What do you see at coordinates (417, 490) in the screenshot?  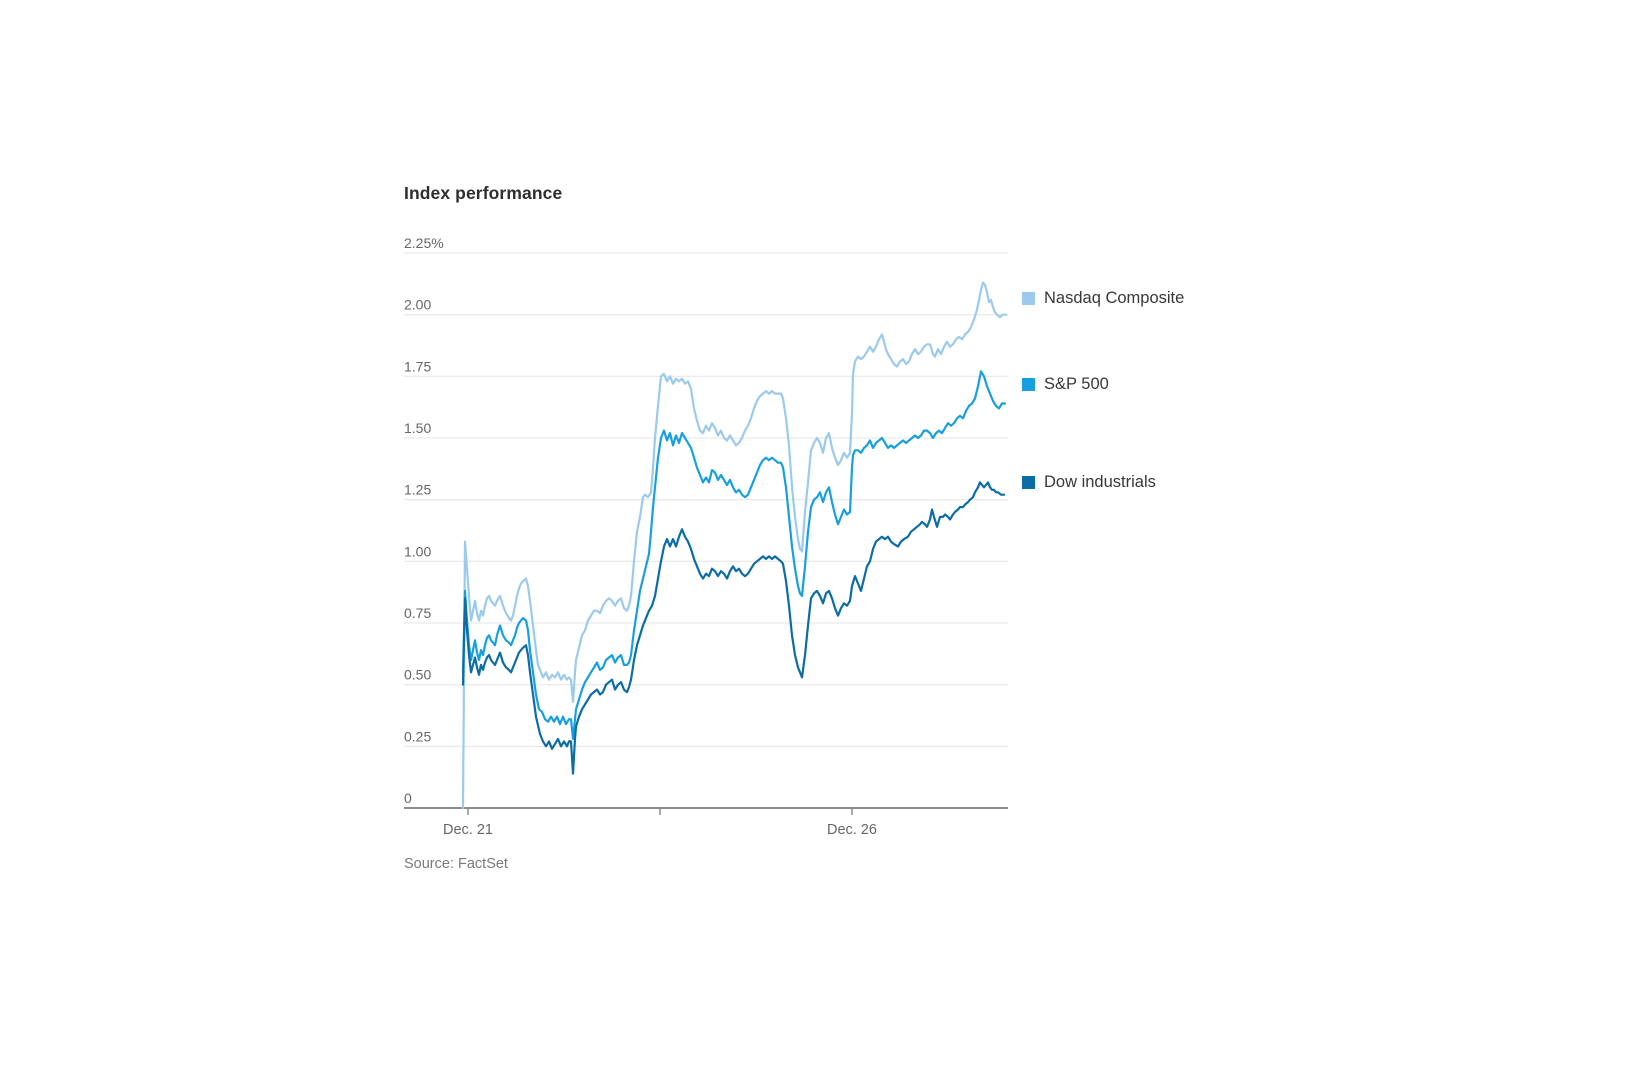 I see `y-axis-label: 1.25` at bounding box center [417, 490].